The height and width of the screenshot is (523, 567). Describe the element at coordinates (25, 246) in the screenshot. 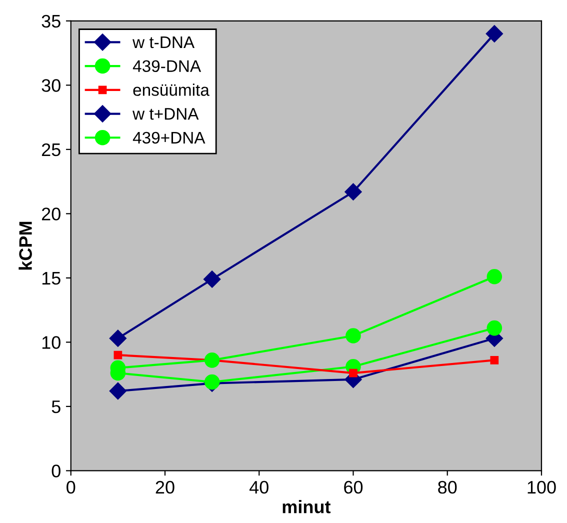

I see `y-axis-title: kCPM` at that location.